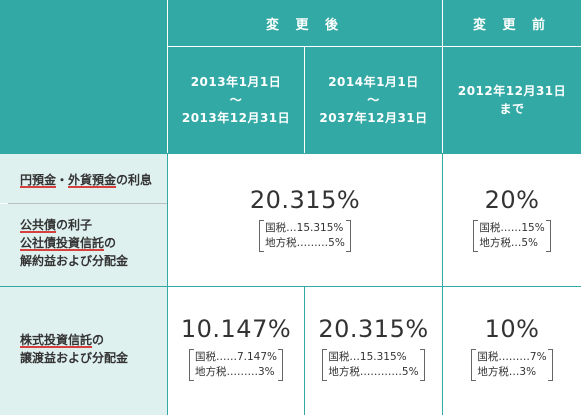  What do you see at coordinates (83, 178) in the screenshot?
I see `row1-label-a: 円預金・外貨預金の利息` at bounding box center [83, 178].